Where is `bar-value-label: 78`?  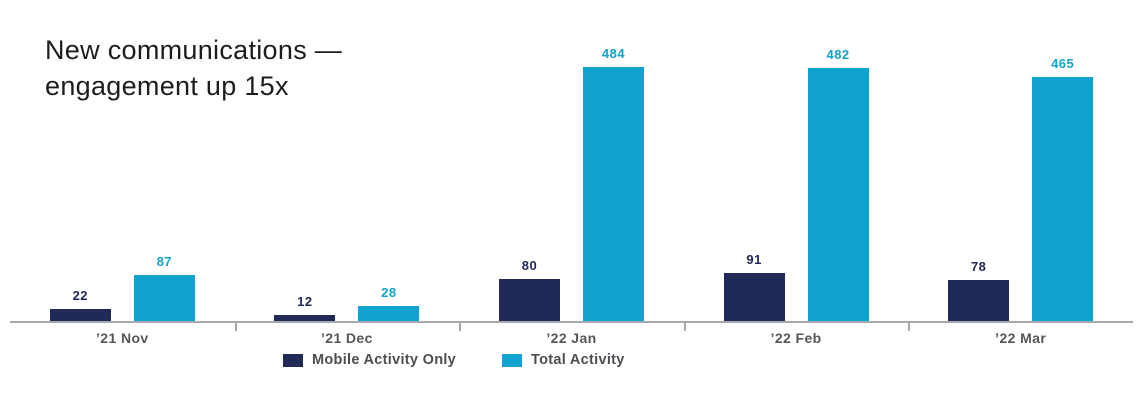 bar-value-label: 78 is located at coordinates (978, 266).